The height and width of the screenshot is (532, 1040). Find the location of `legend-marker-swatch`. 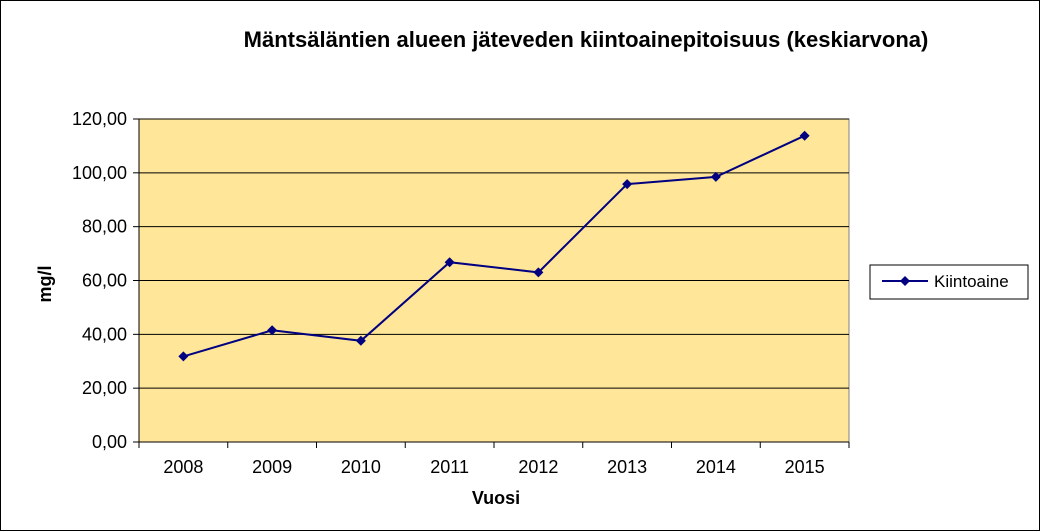

legend-marker-swatch is located at coordinates (905, 281).